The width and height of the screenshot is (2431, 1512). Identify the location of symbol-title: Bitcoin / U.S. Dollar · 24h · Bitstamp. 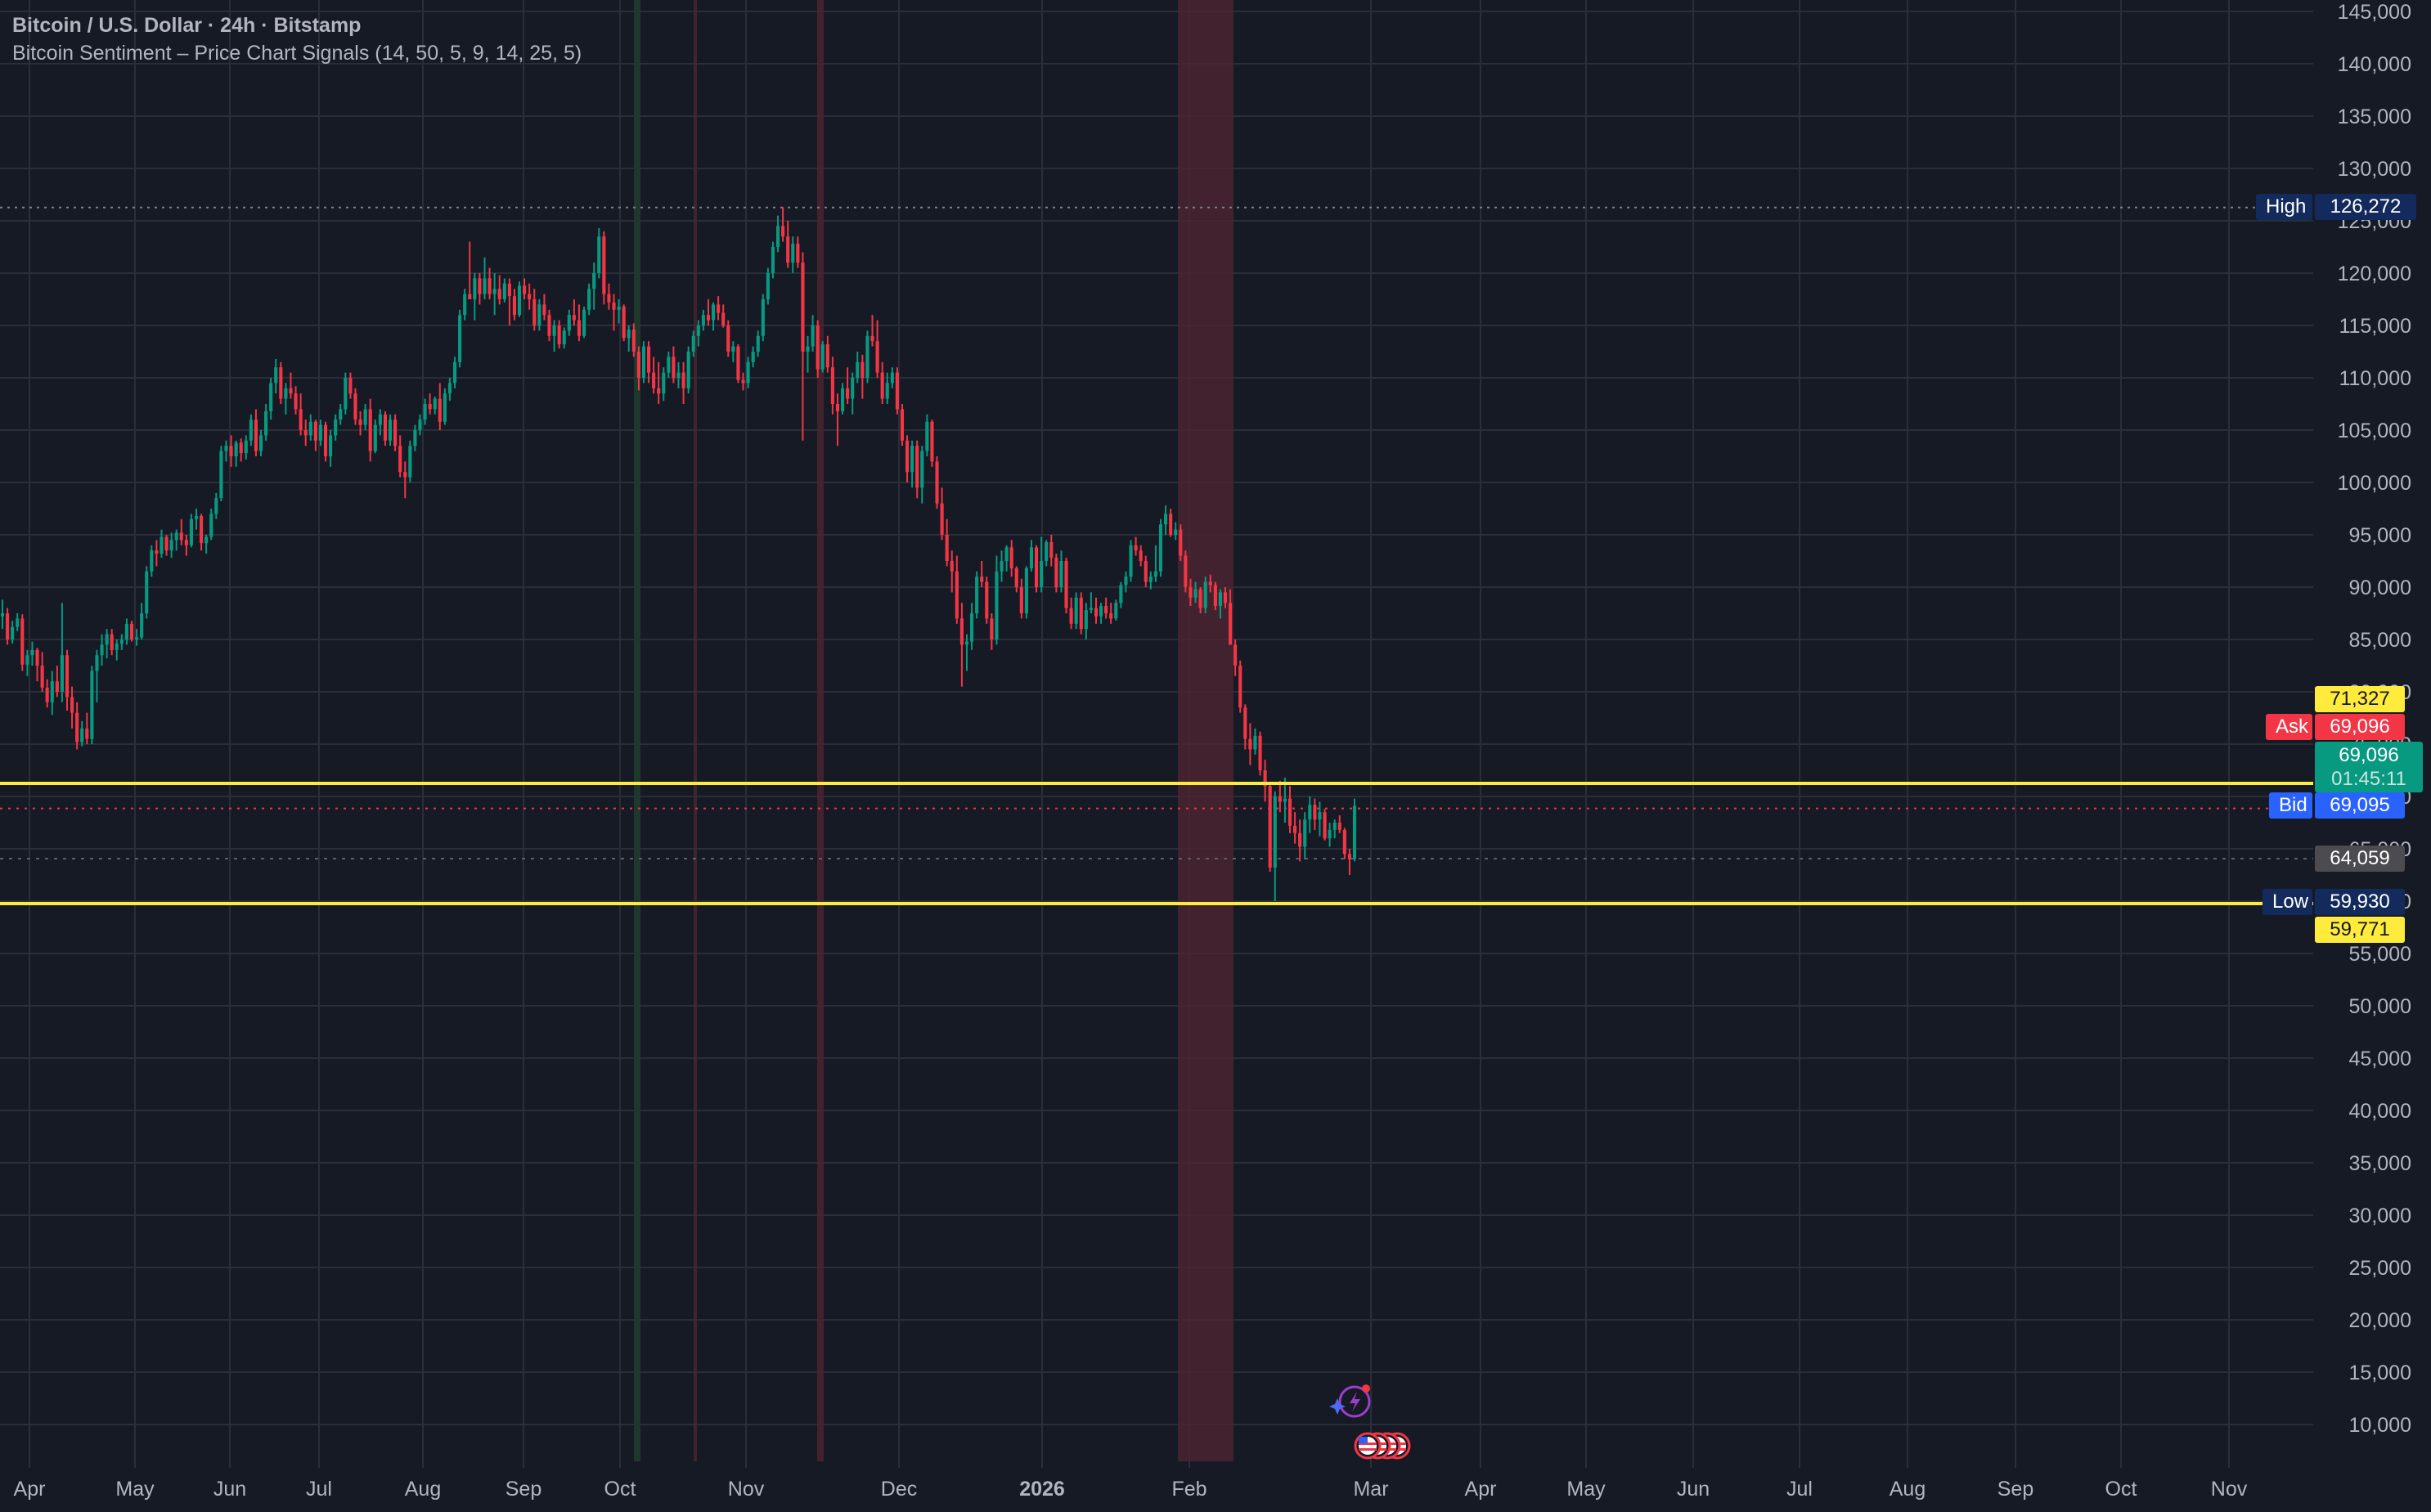
(187, 26).